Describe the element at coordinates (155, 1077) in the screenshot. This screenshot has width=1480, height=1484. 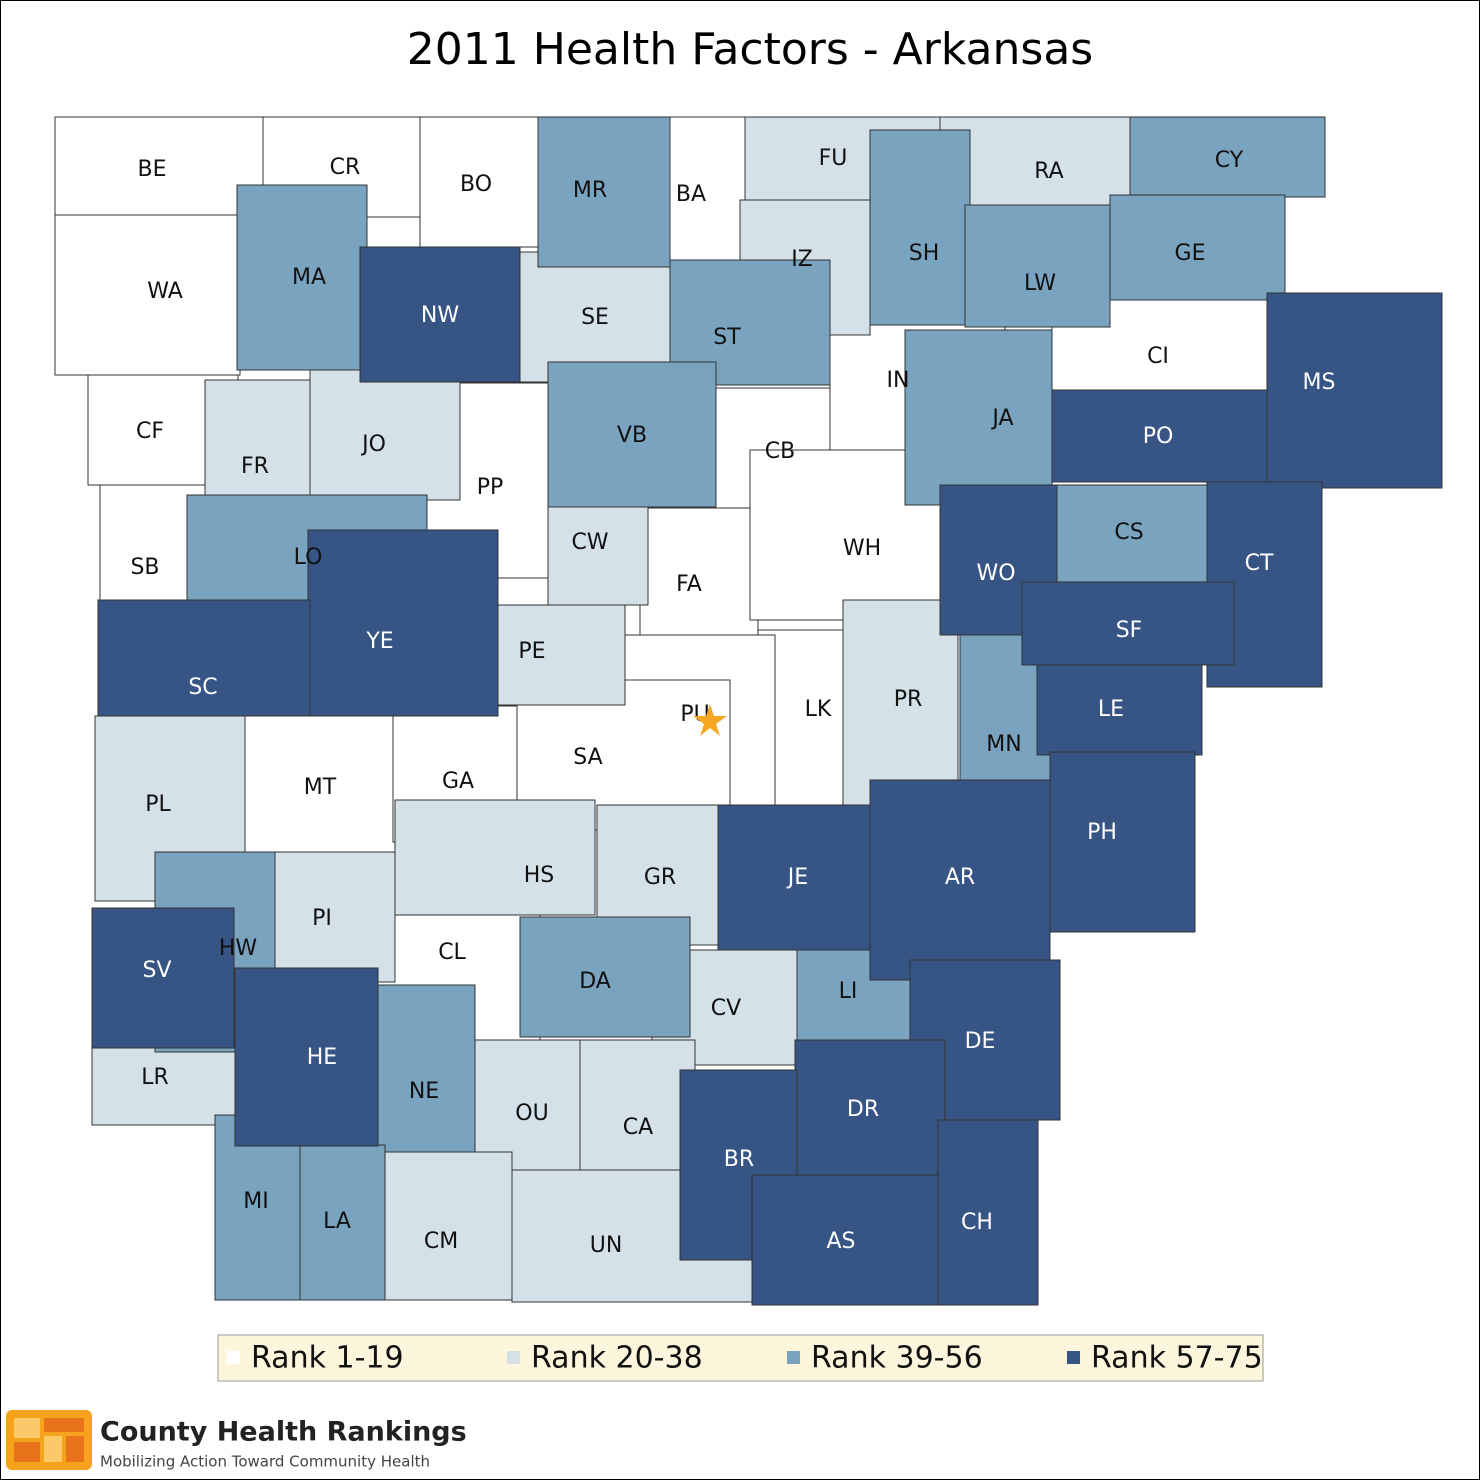
I see `county-label: LR` at that location.